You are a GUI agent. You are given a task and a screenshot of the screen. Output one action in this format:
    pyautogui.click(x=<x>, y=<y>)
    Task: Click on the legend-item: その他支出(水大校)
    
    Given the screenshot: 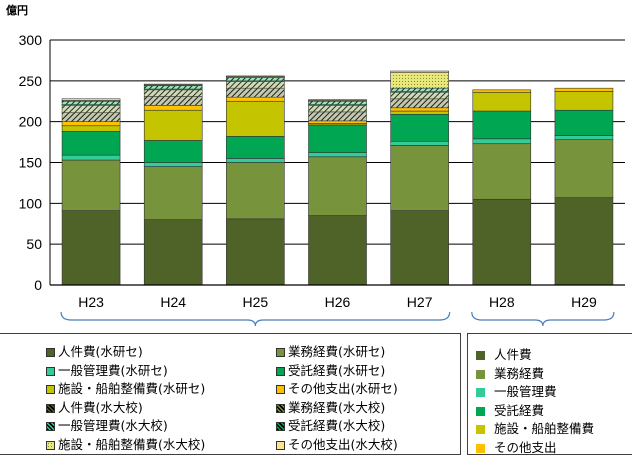 What is the action you would take?
    pyautogui.click(x=337, y=444)
    